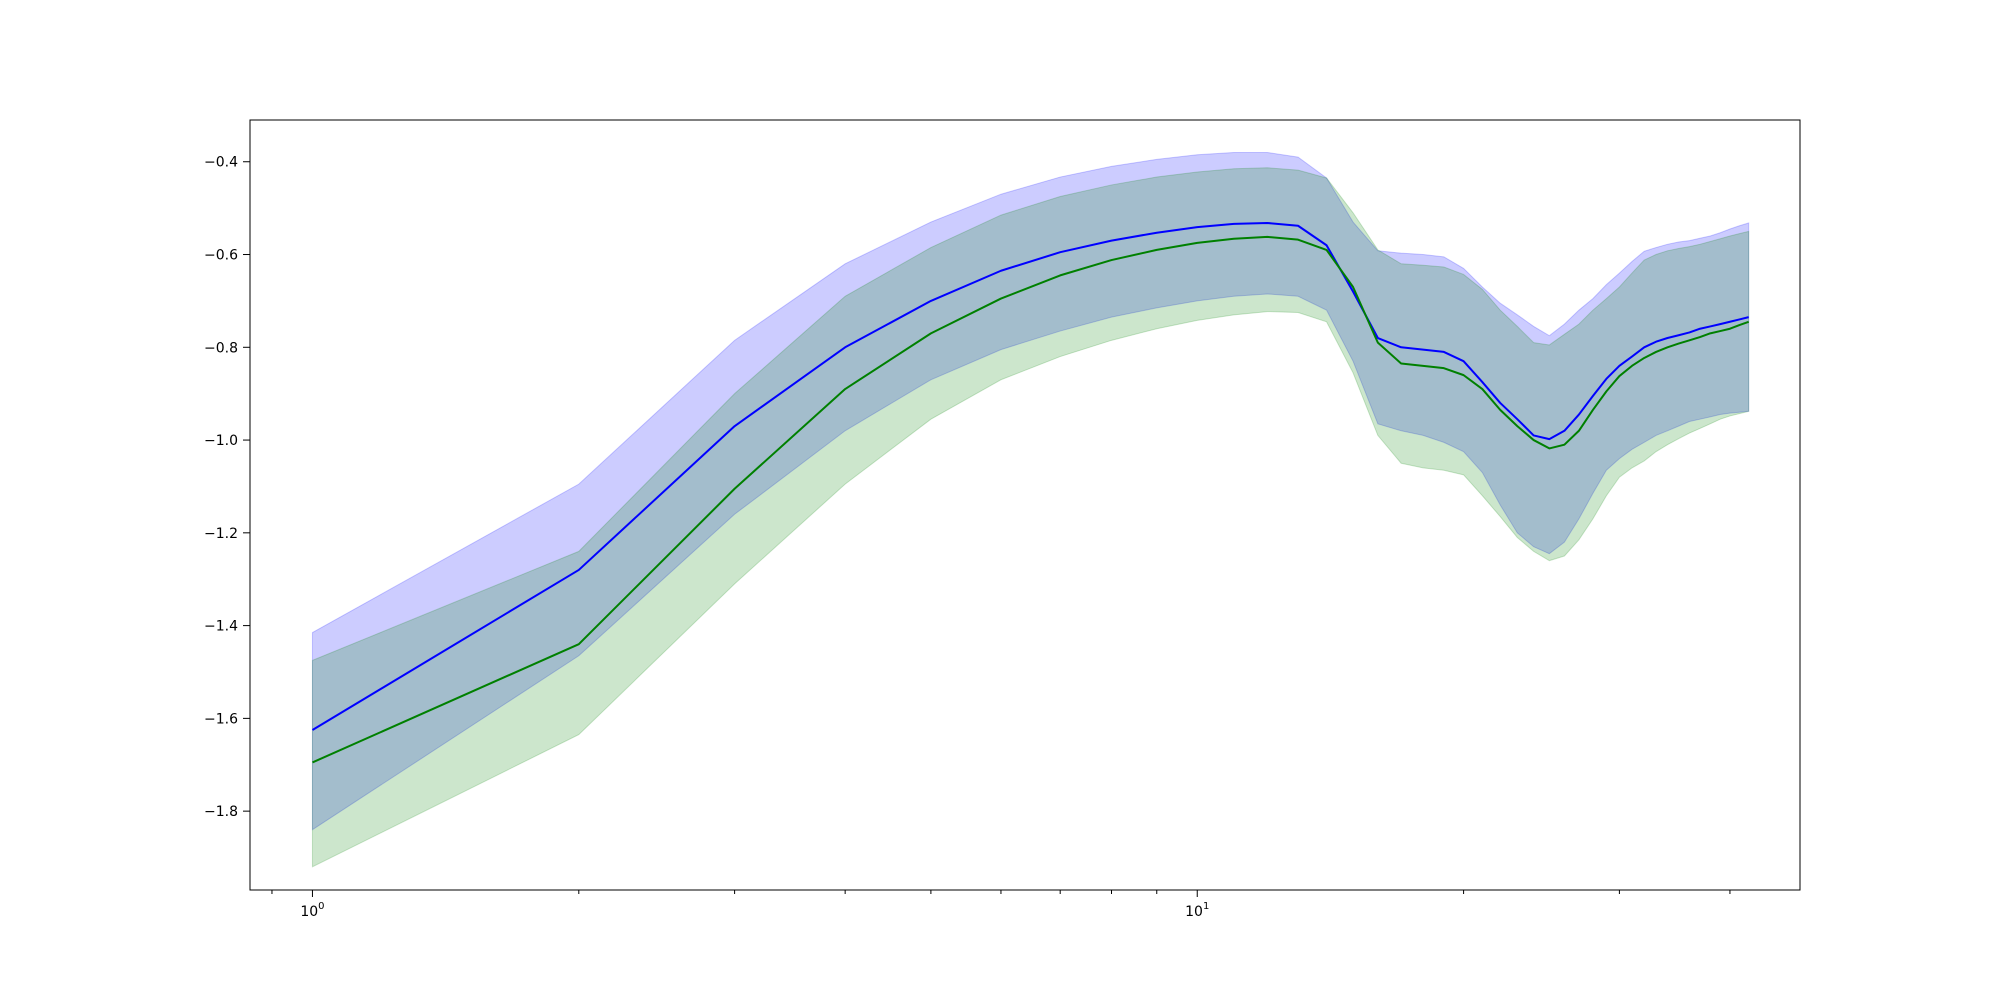  I want to click on x-tick-label: 10¹, so click(1197, 910).